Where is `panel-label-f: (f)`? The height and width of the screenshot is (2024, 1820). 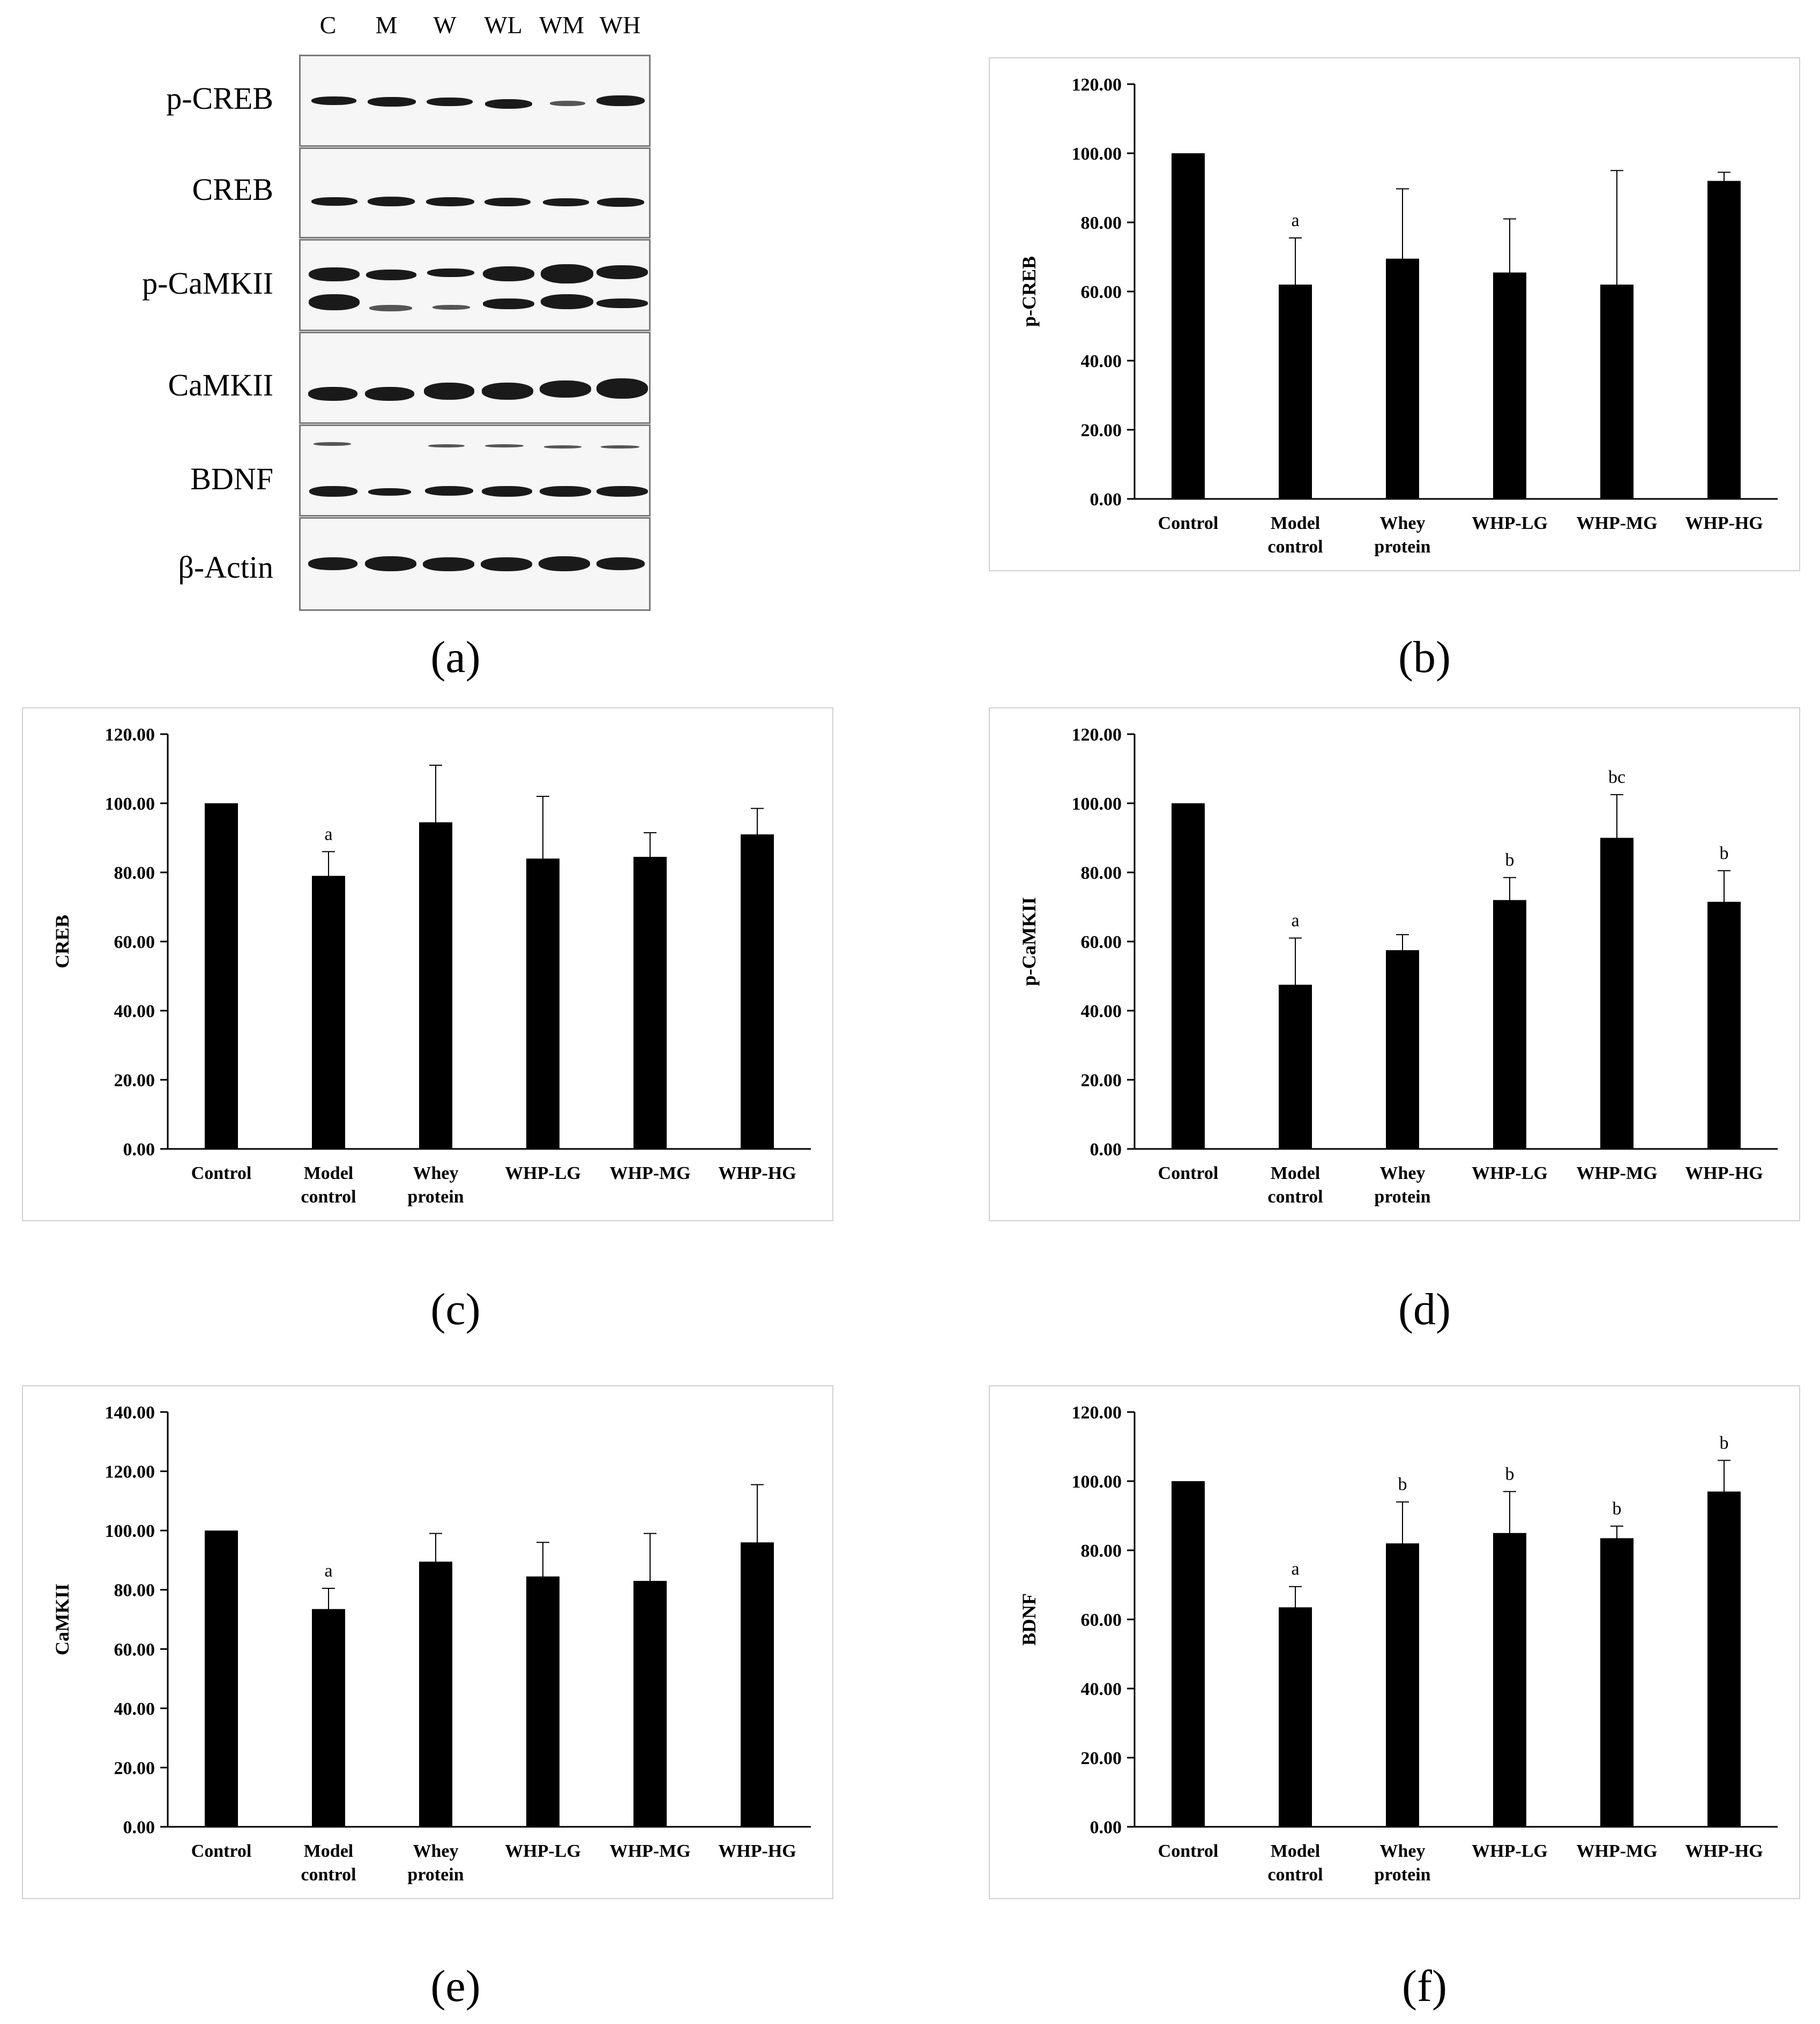 panel-label-f: (f) is located at coordinates (1425, 1986).